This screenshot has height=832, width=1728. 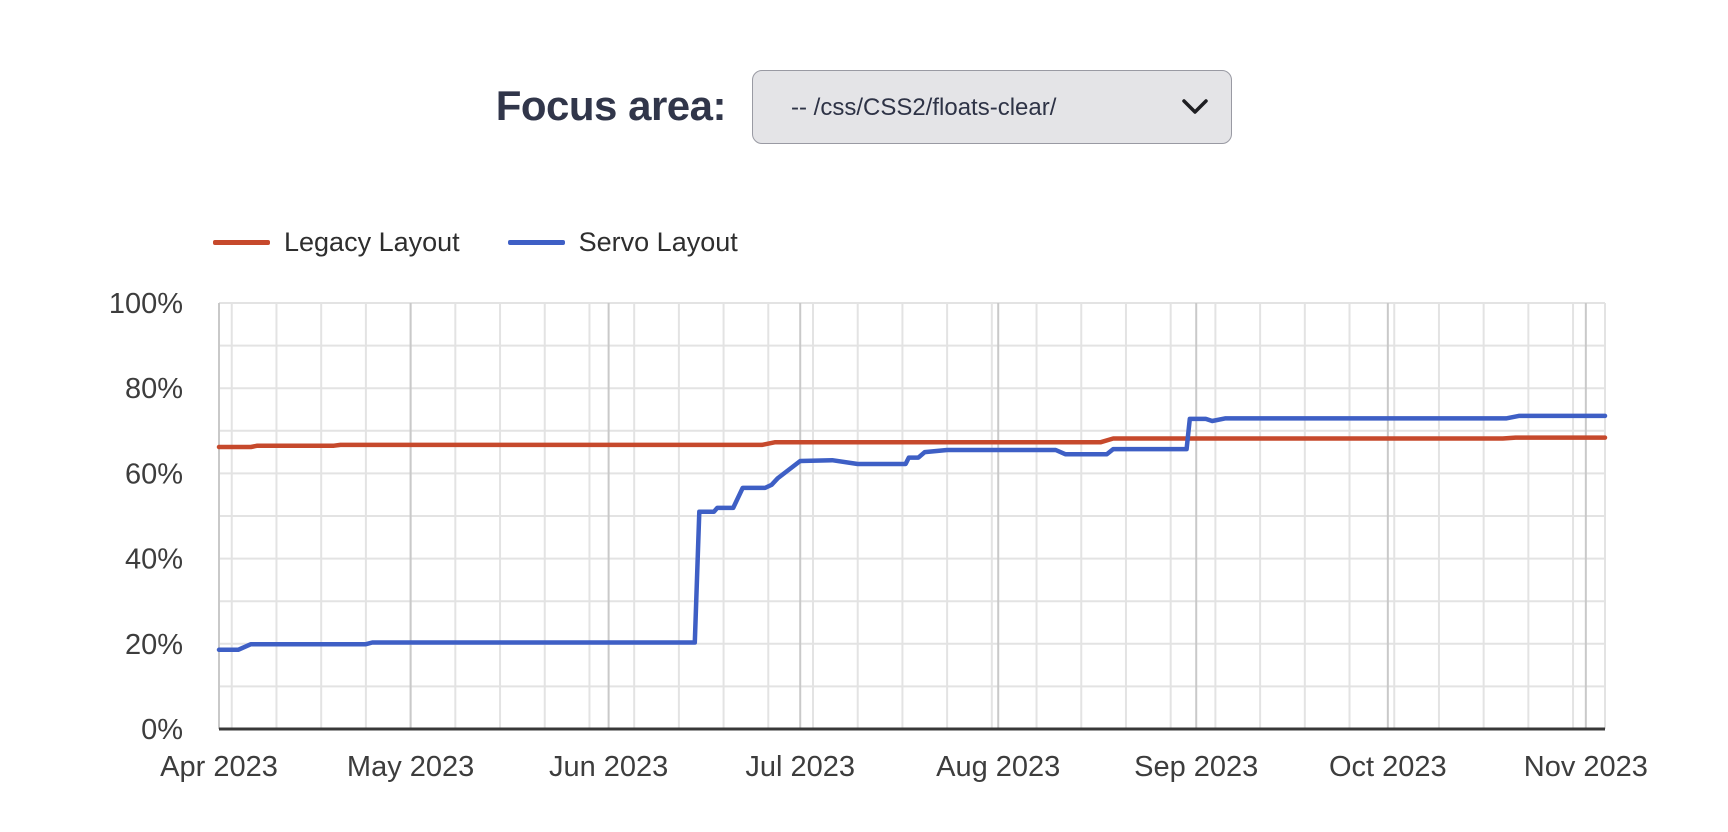 I want to click on svg-text: Aug 2023, so click(x=998, y=767).